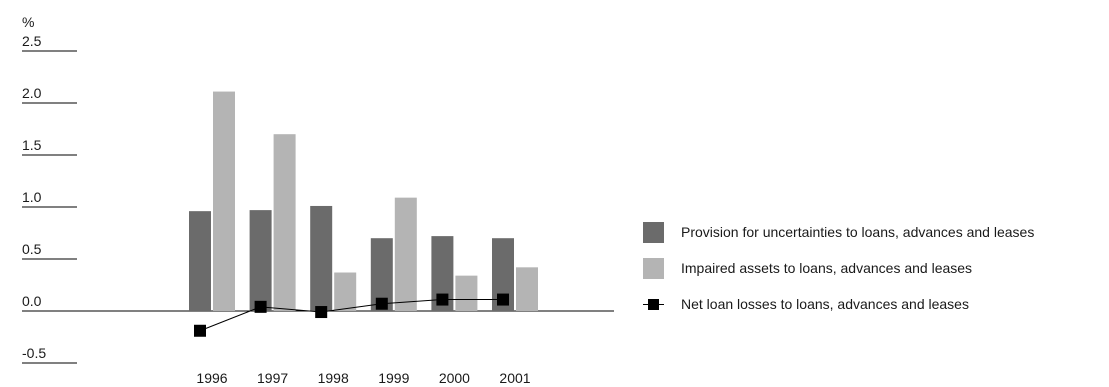 This screenshot has height=387, width=1109. Describe the element at coordinates (200, 330) in the screenshot. I see `net-loan-losses-point-1996` at that location.